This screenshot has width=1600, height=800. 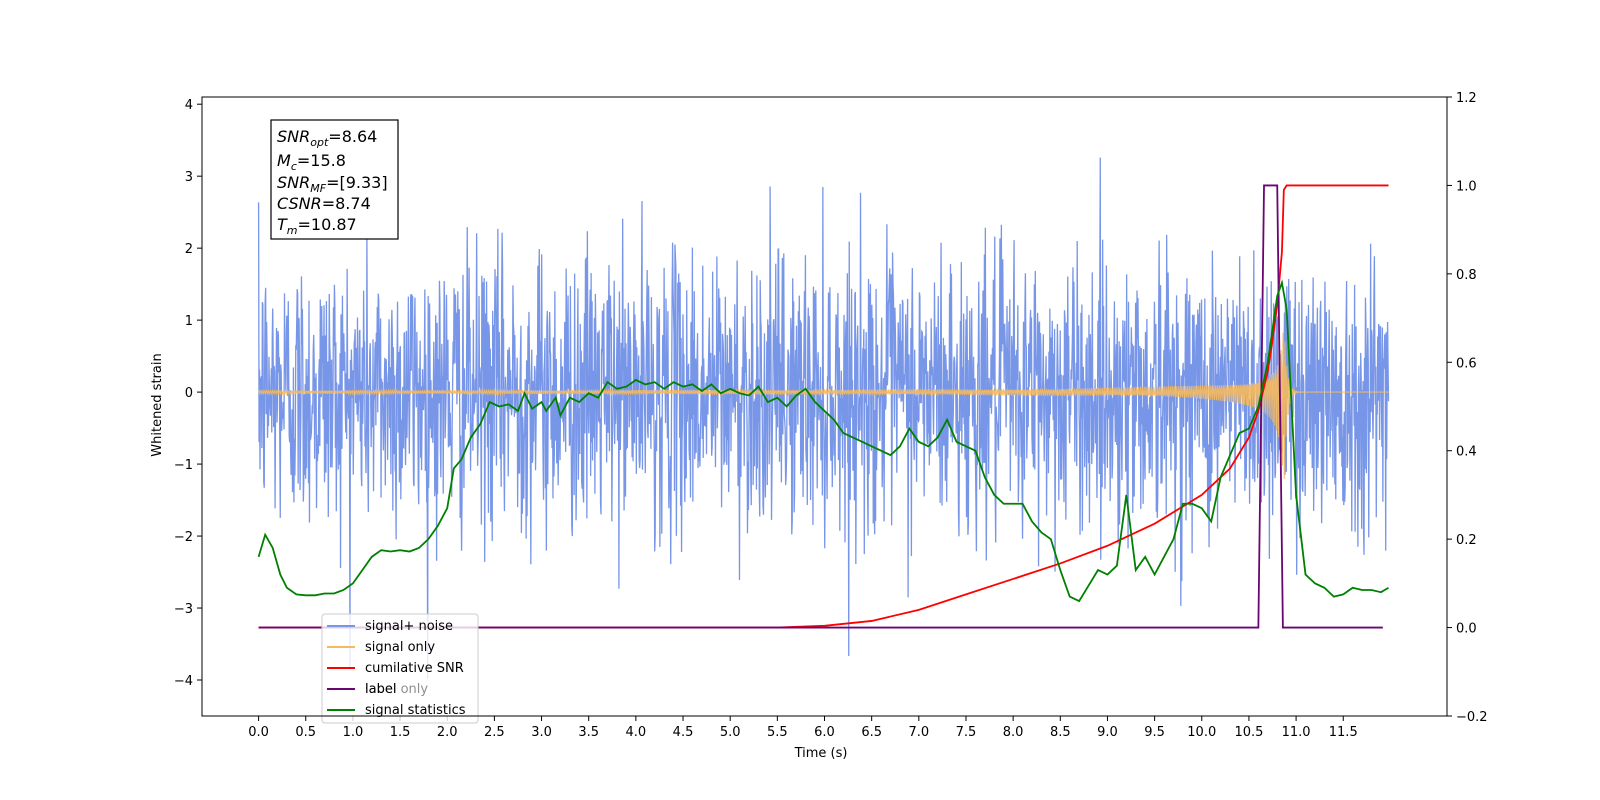 What do you see at coordinates (311, 162) in the screenshot?
I see `info-mc: Mc=15.8` at bounding box center [311, 162].